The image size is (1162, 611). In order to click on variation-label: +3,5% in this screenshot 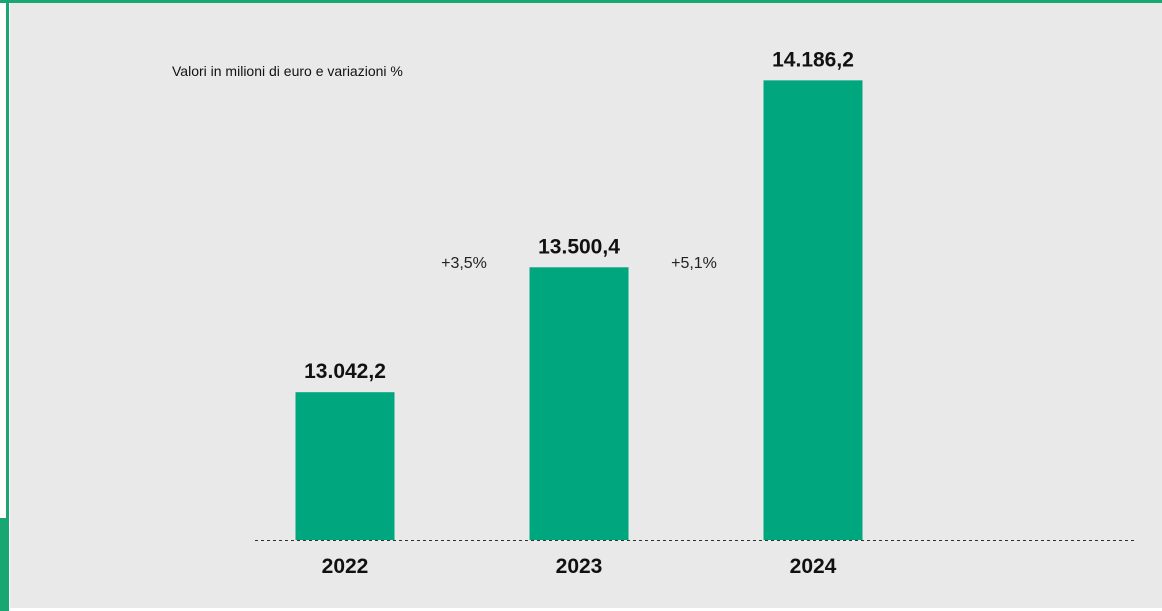, I will do `click(464, 263)`.